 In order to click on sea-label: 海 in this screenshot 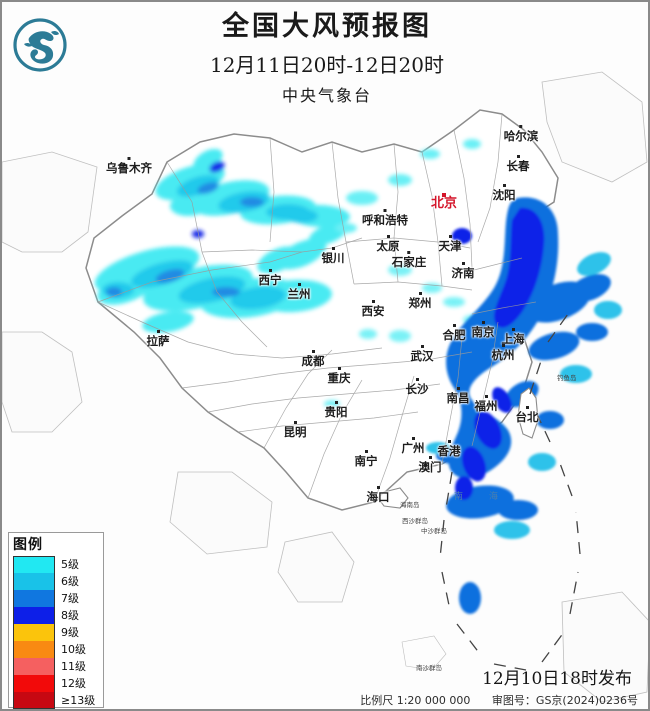, I will do `click(494, 497)`.